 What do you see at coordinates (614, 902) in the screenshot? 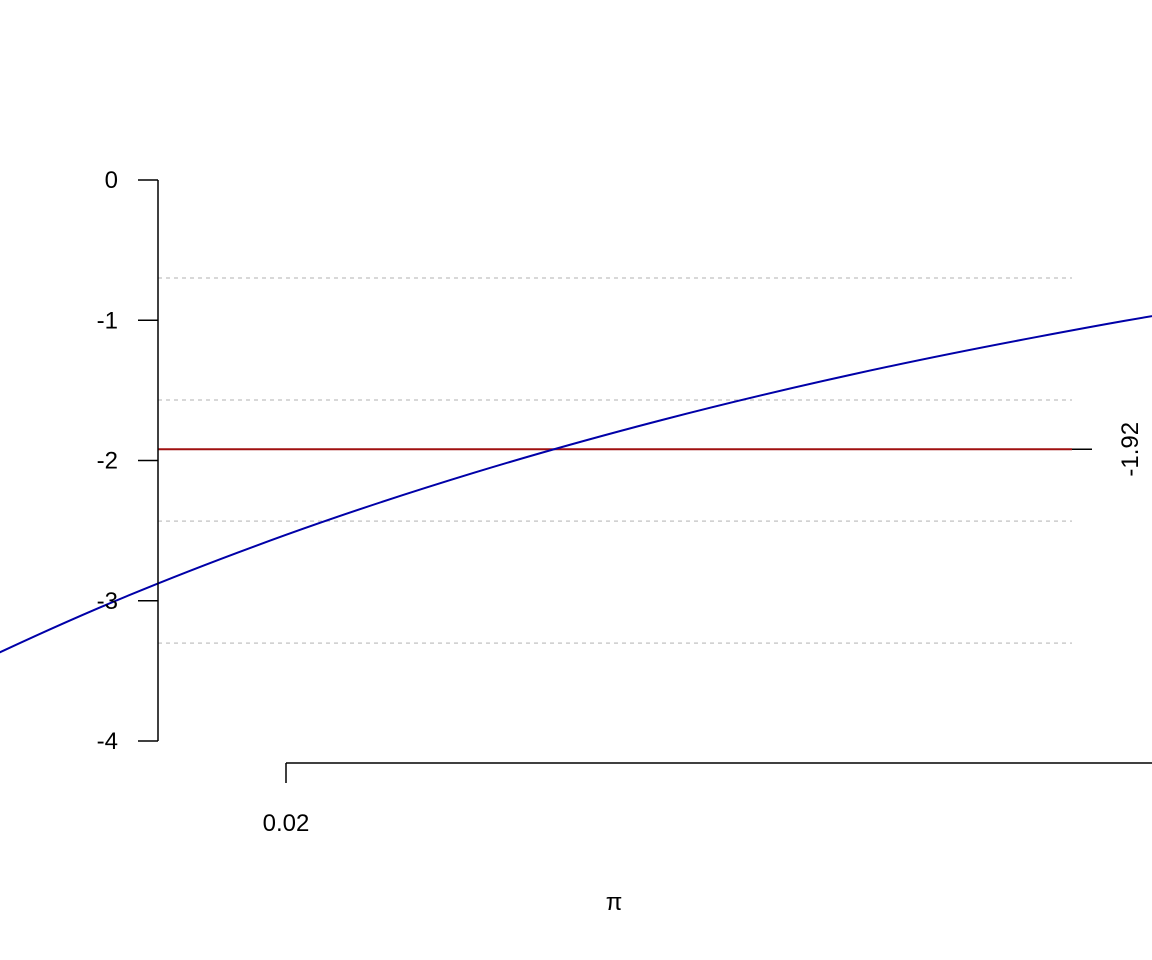
I see `x-axis-label: π` at bounding box center [614, 902].